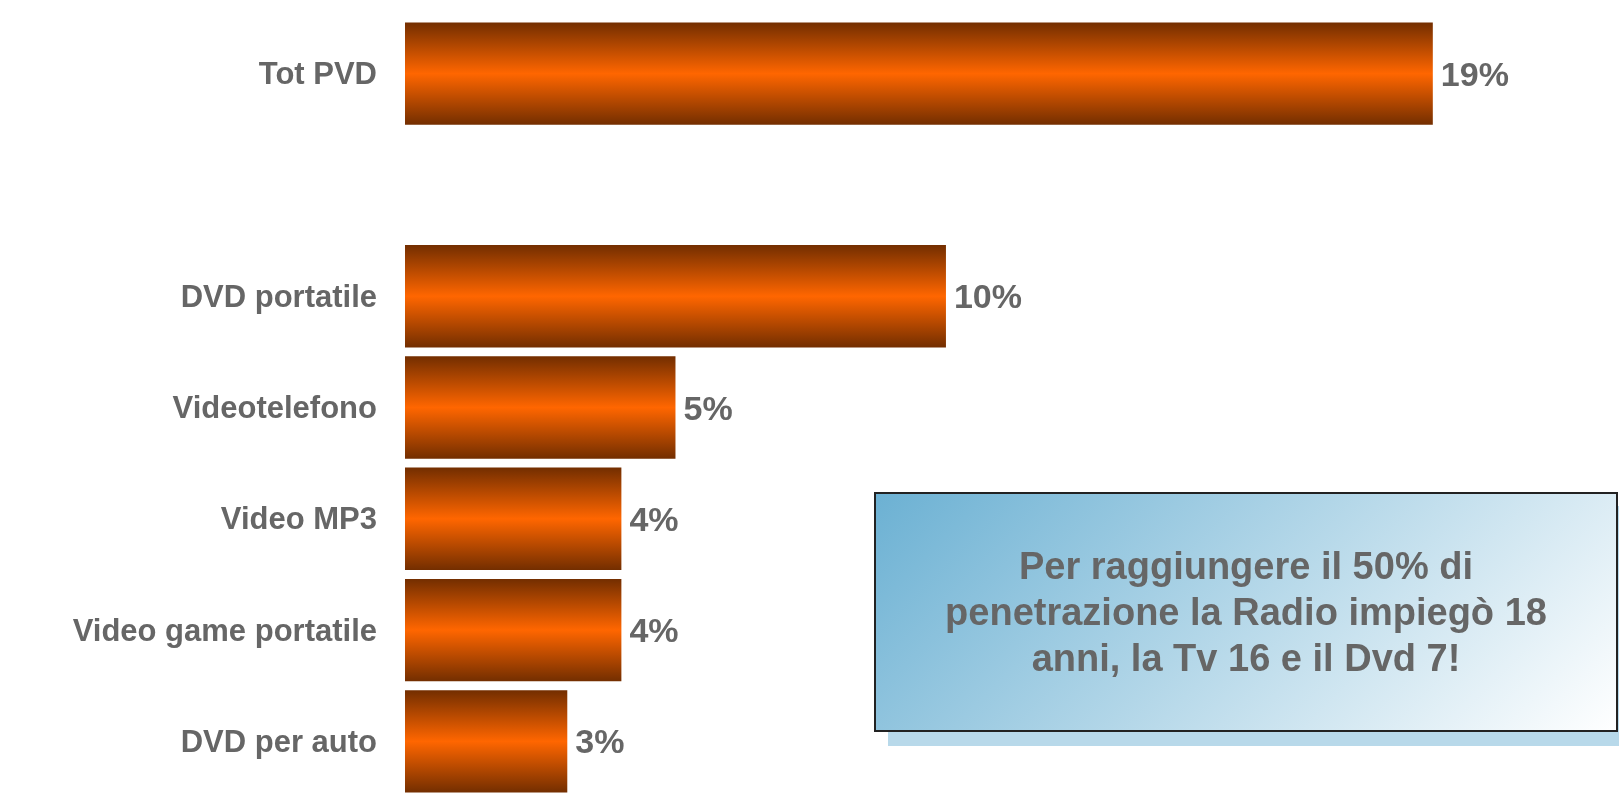 The image size is (1619, 805). I want to click on y-tick-label: Tot PVD, so click(317, 74).